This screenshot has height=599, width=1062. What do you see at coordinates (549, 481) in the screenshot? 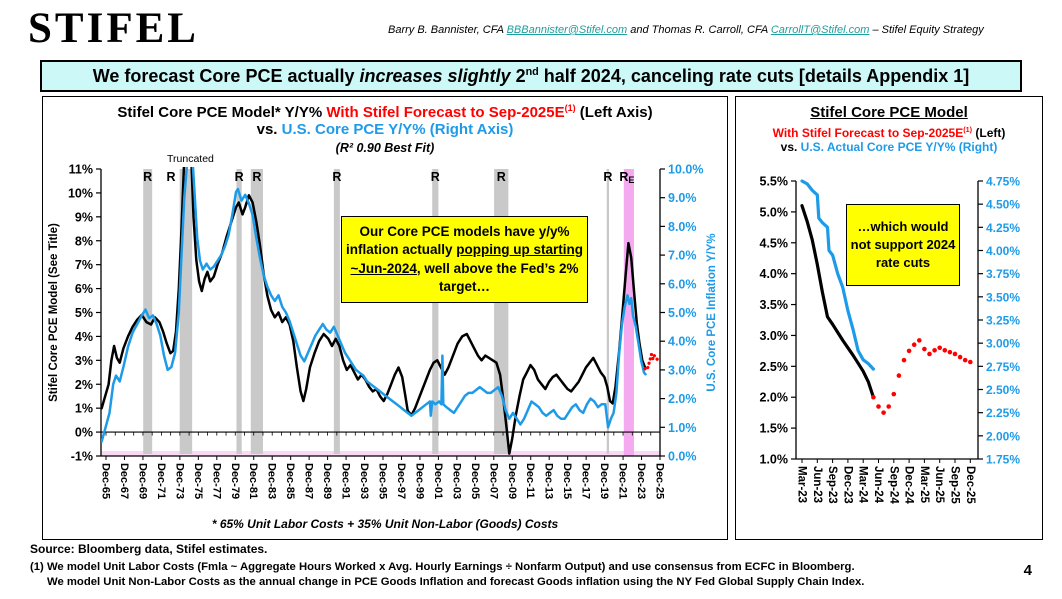
I see `svg-text: Dec-13` at bounding box center [549, 481].